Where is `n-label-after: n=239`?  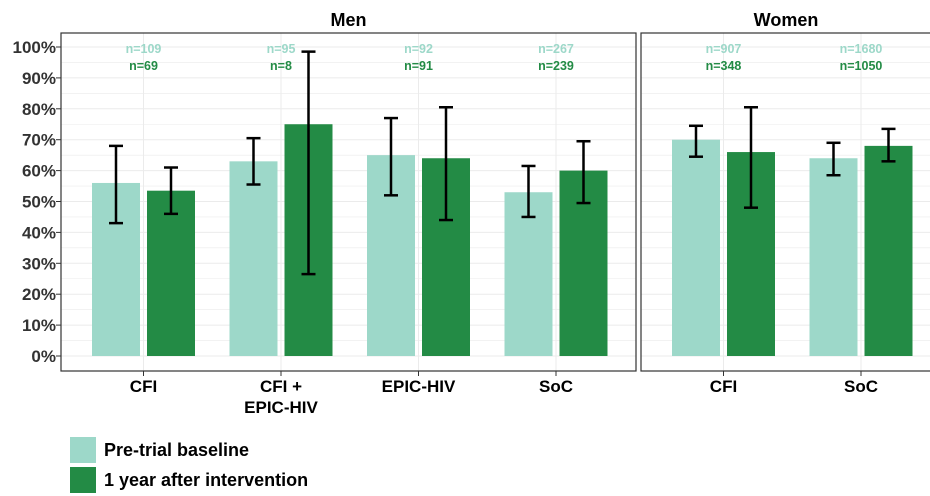
n-label-after: n=239 is located at coordinates (556, 66).